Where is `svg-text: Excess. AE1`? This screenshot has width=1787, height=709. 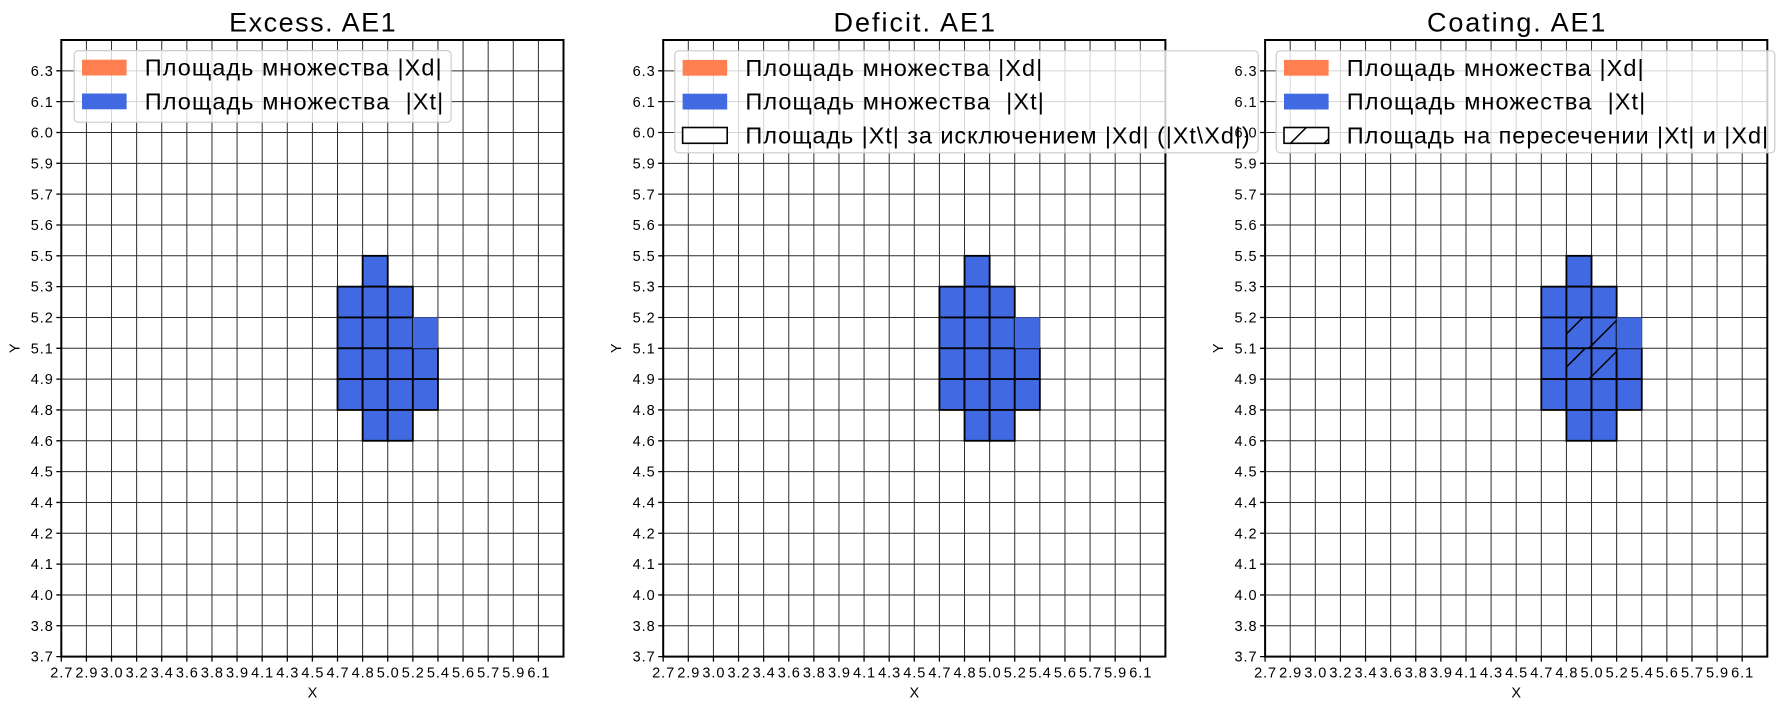 svg-text: Excess. AE1 is located at coordinates (312, 22).